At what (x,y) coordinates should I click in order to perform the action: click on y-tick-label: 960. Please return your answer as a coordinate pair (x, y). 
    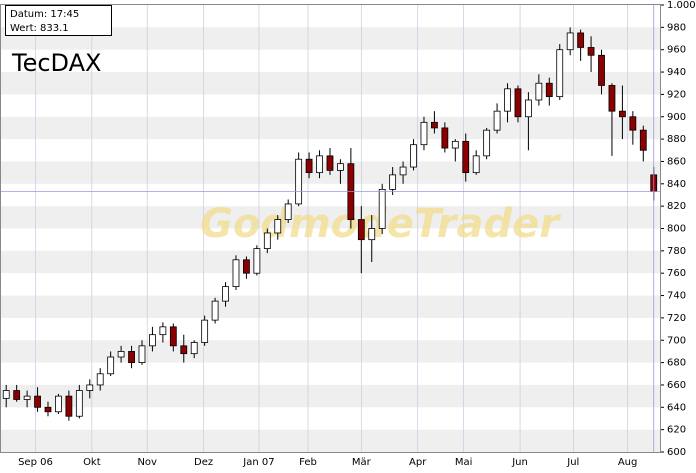
    Looking at the image, I should click on (676, 50).